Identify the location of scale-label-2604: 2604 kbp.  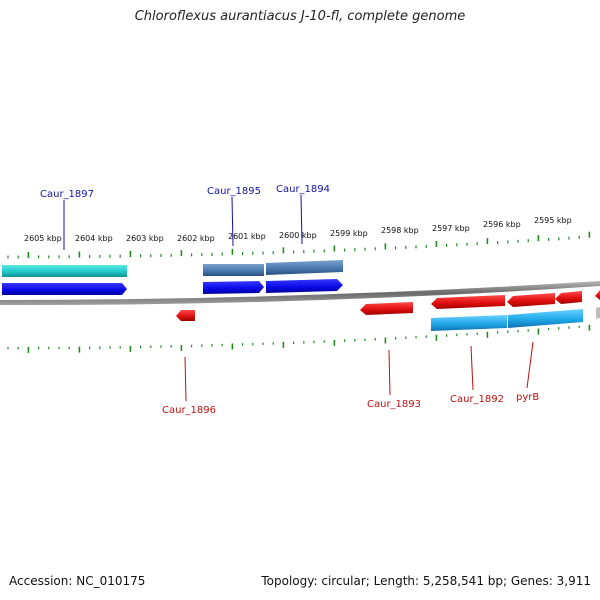
(94, 238).